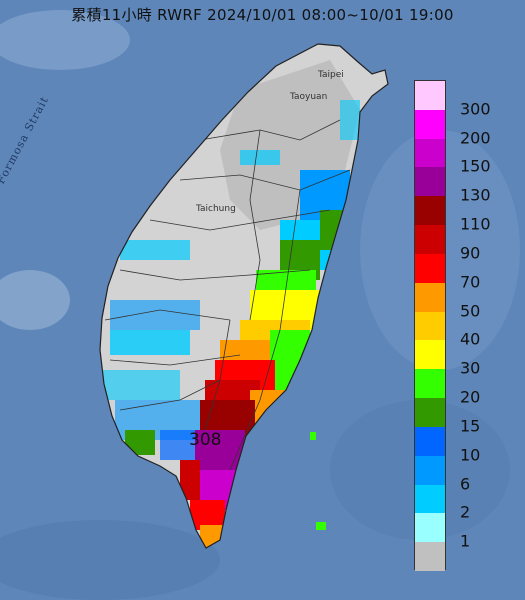 The height and width of the screenshot is (600, 525). Describe the element at coordinates (262, 15) in the screenshot. I see `map-title: 累積11小時 RWRF 2024/10/01 08:00~10/01 19:00` at that location.